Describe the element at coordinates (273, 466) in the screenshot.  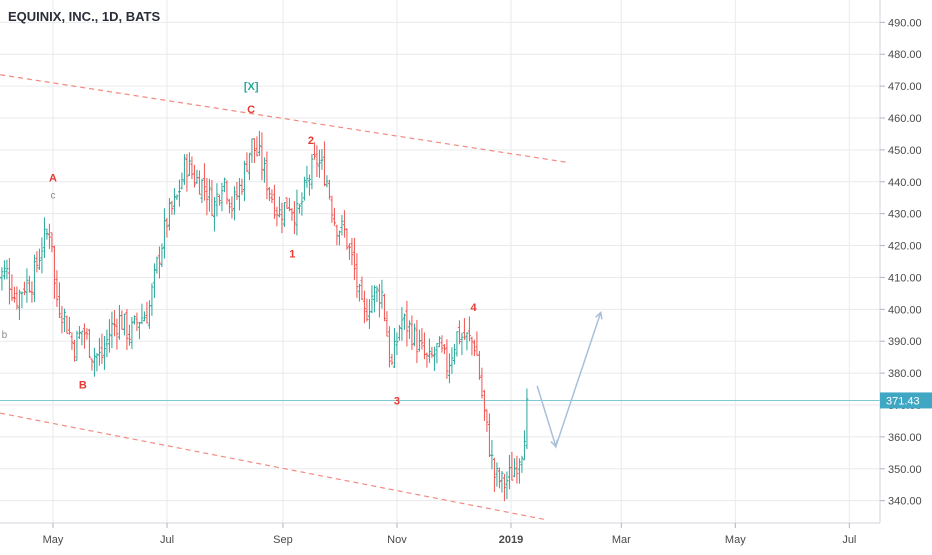
I see `trendline` at that location.